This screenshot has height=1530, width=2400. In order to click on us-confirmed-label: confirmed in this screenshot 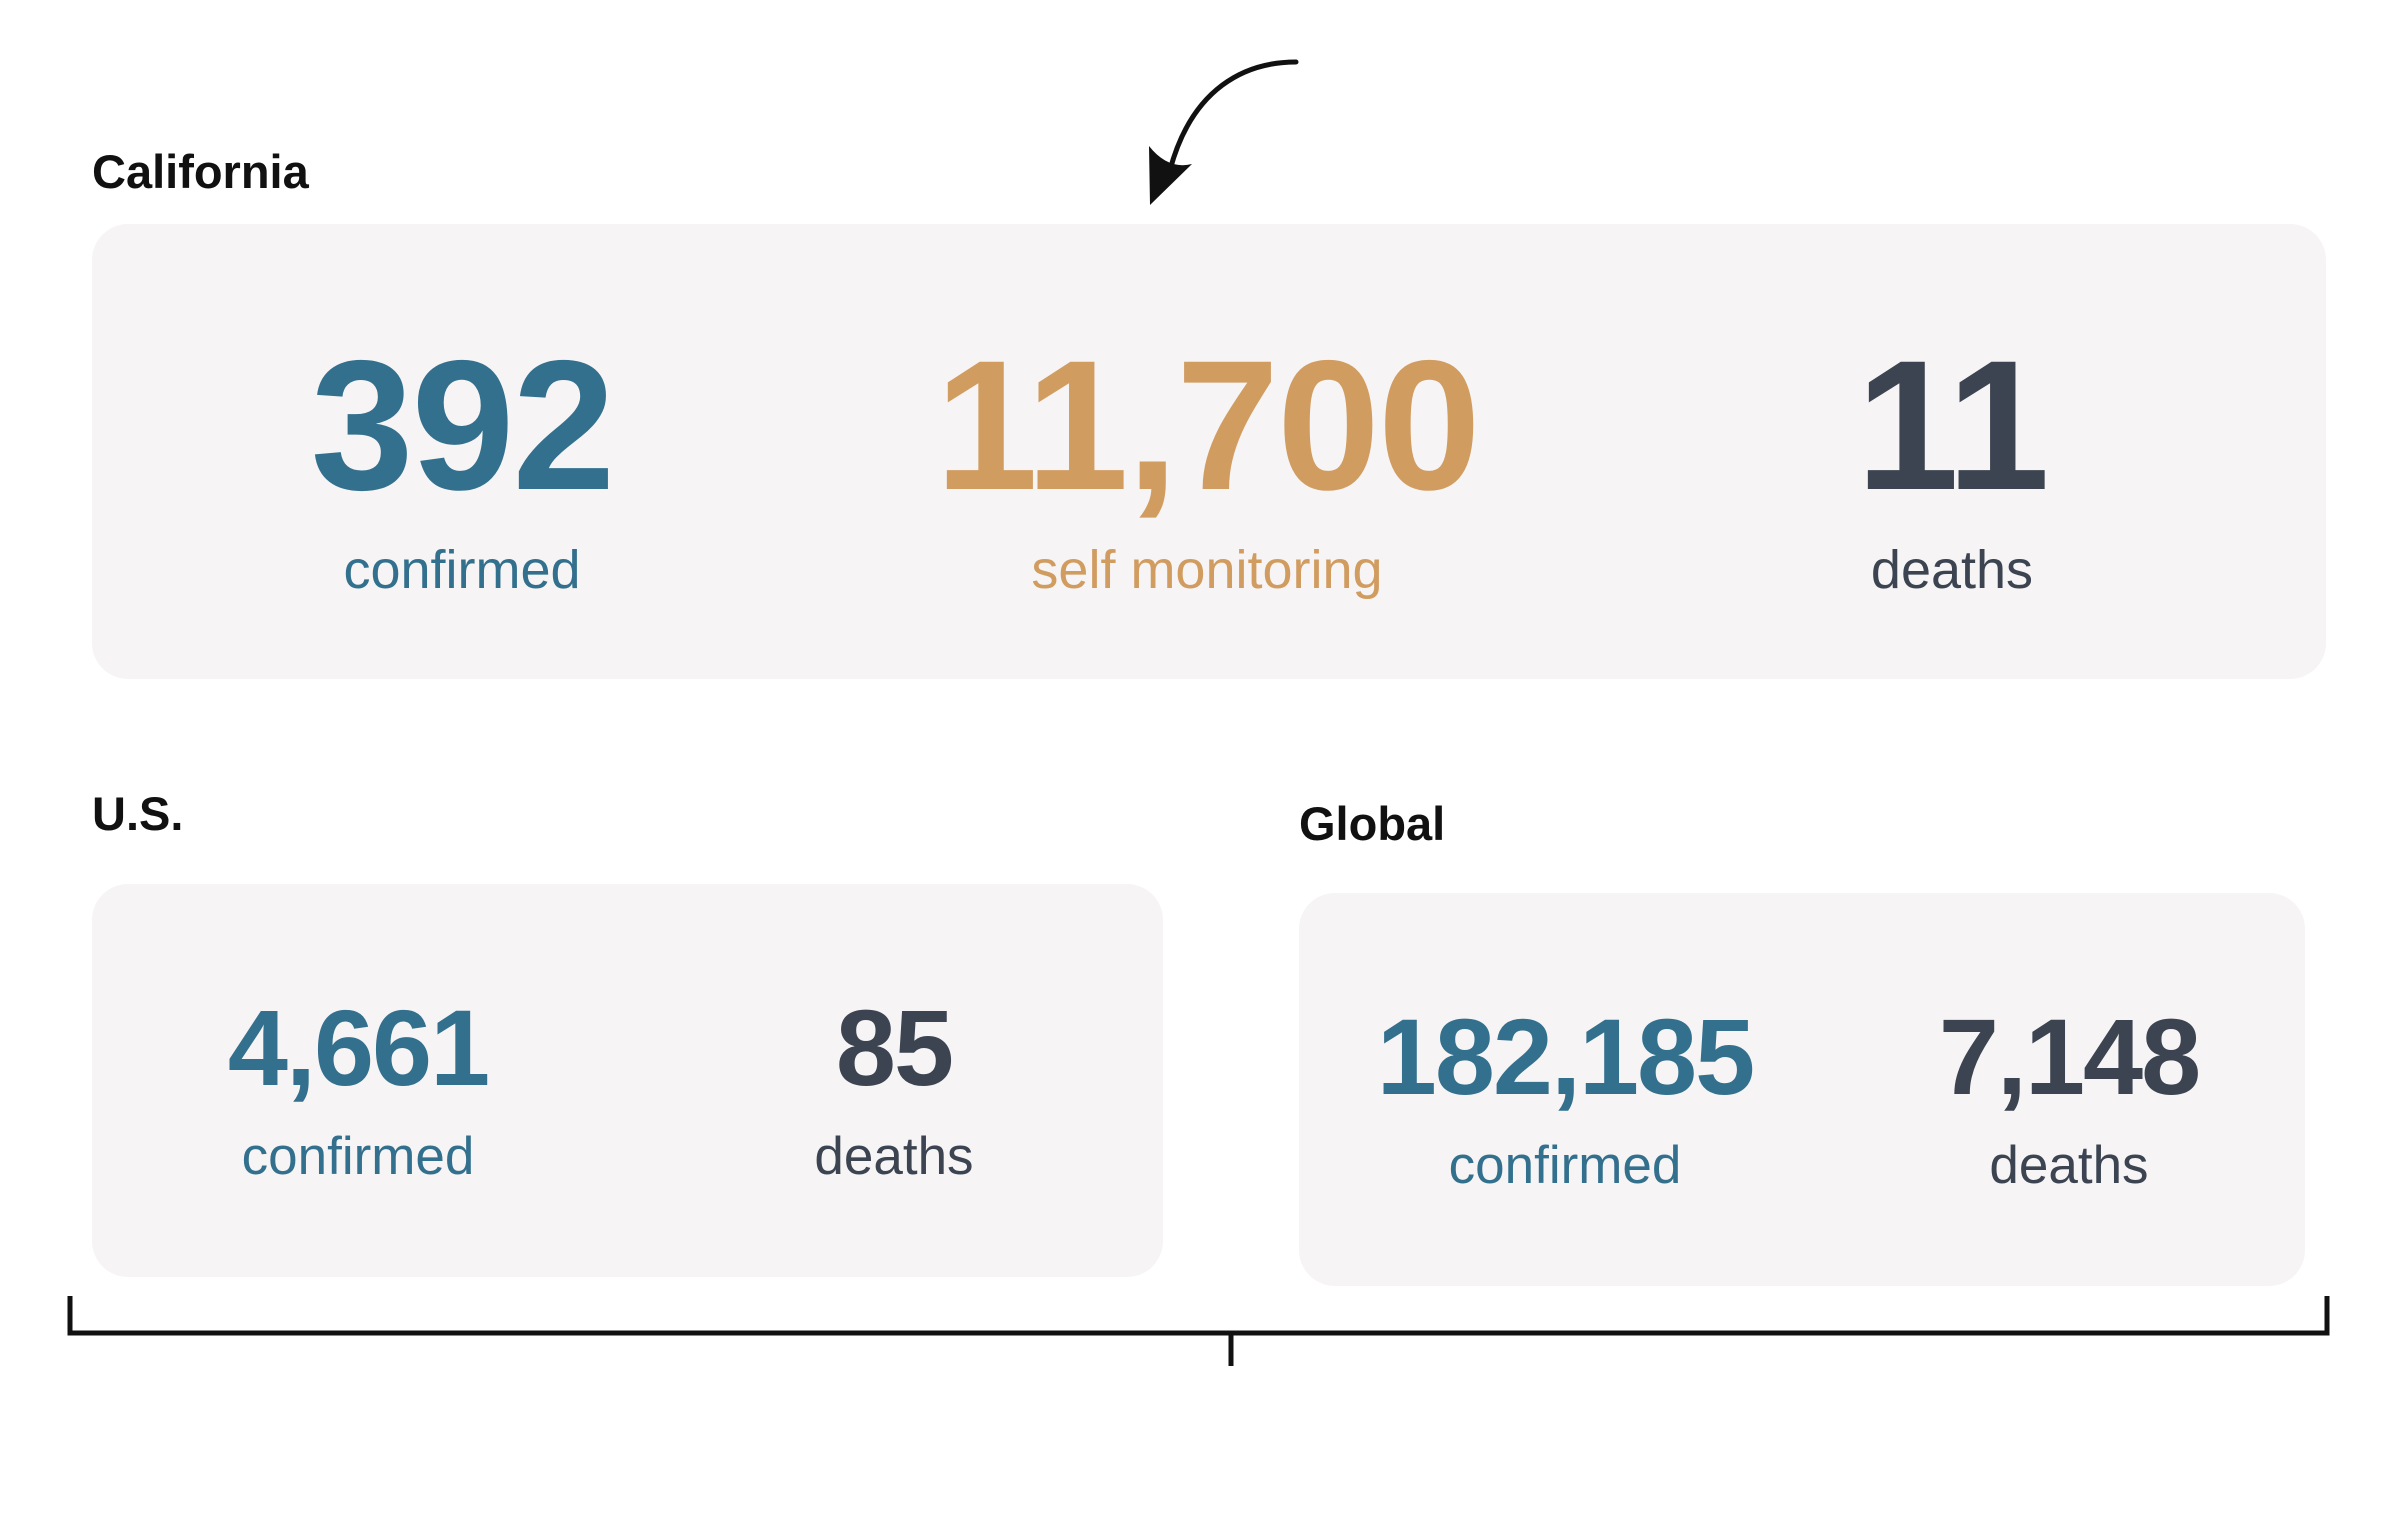, I will do `click(358, 1156)`.